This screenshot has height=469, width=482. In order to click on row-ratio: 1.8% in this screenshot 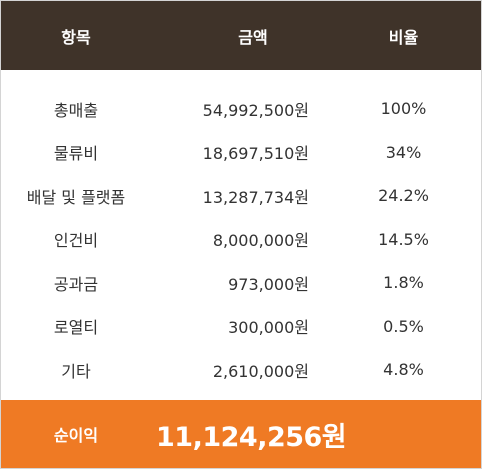, I will do `click(403, 283)`.